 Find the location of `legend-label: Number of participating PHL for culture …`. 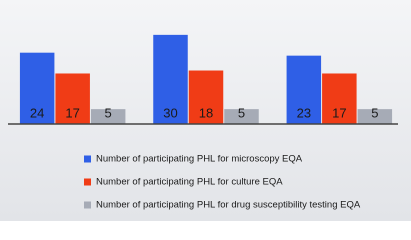

legend-label: Number of participating PHL for culture … is located at coordinates (189, 182).